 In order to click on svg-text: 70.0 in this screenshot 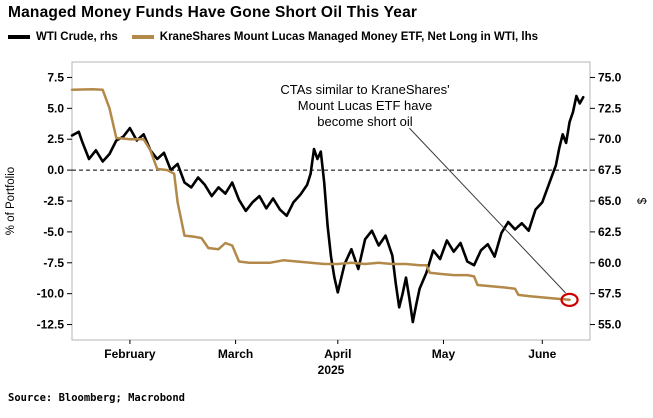, I will do `click(610, 139)`.